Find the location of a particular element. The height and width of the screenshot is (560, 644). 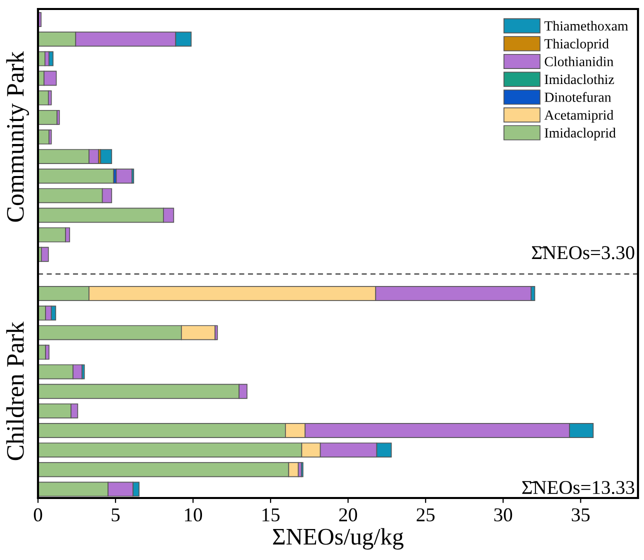

annotation: Σ̄NEOs=3.30 is located at coordinates (583, 253).